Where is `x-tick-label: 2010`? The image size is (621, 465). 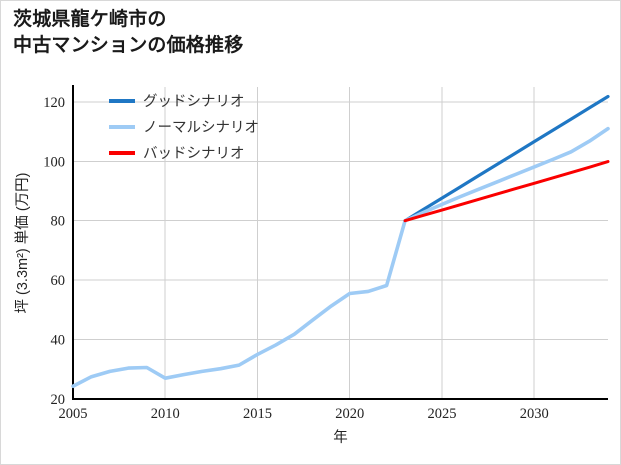 x-tick-label: 2010 is located at coordinates (165, 414).